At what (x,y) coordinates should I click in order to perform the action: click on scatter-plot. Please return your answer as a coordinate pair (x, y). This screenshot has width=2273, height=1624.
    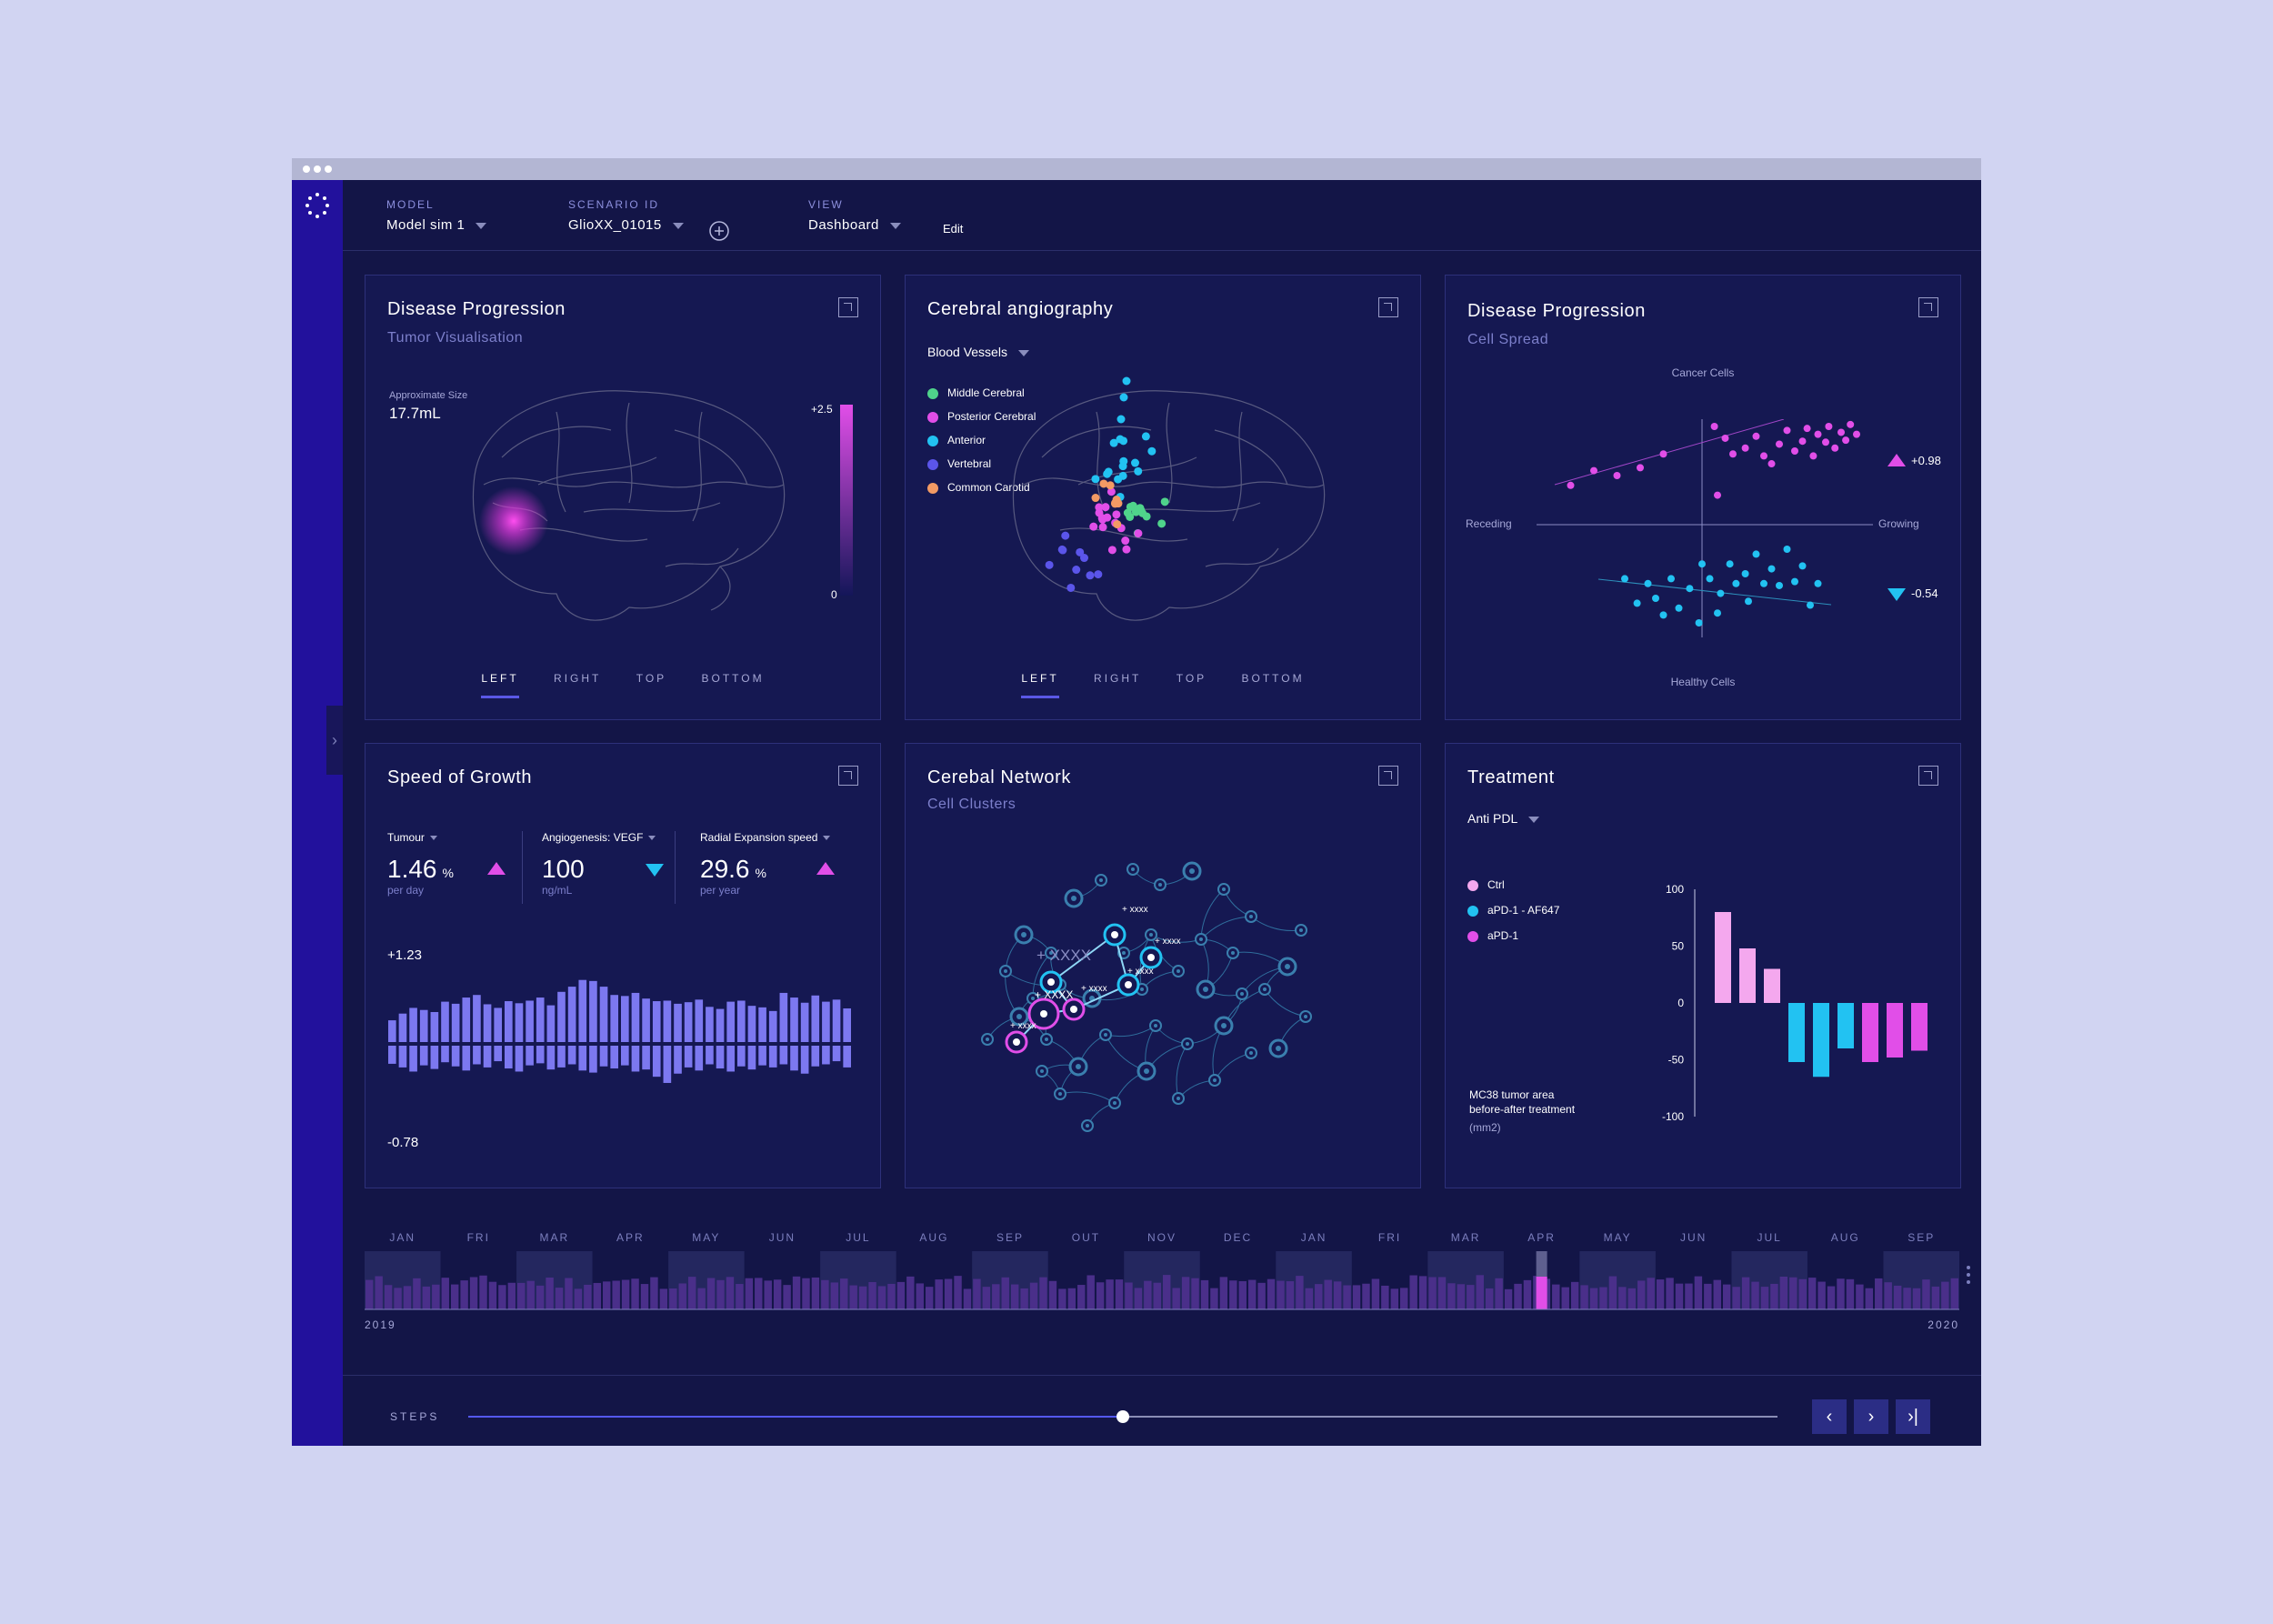
    Looking at the image, I should click on (1705, 533).